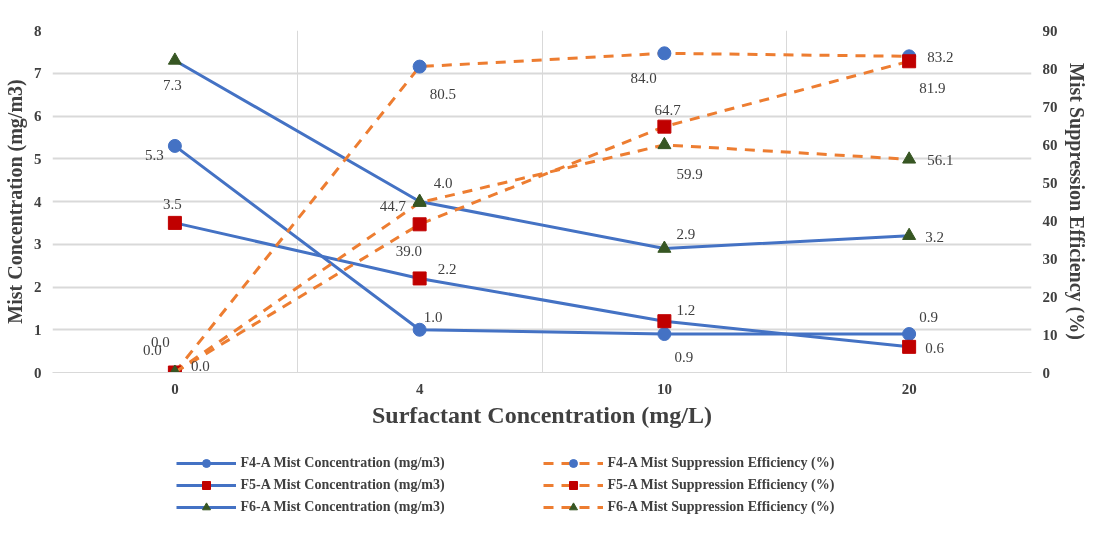 The image size is (1096, 553). Describe the element at coordinates (1050, 106) in the screenshot. I see `y2-tick-label: 70` at that location.